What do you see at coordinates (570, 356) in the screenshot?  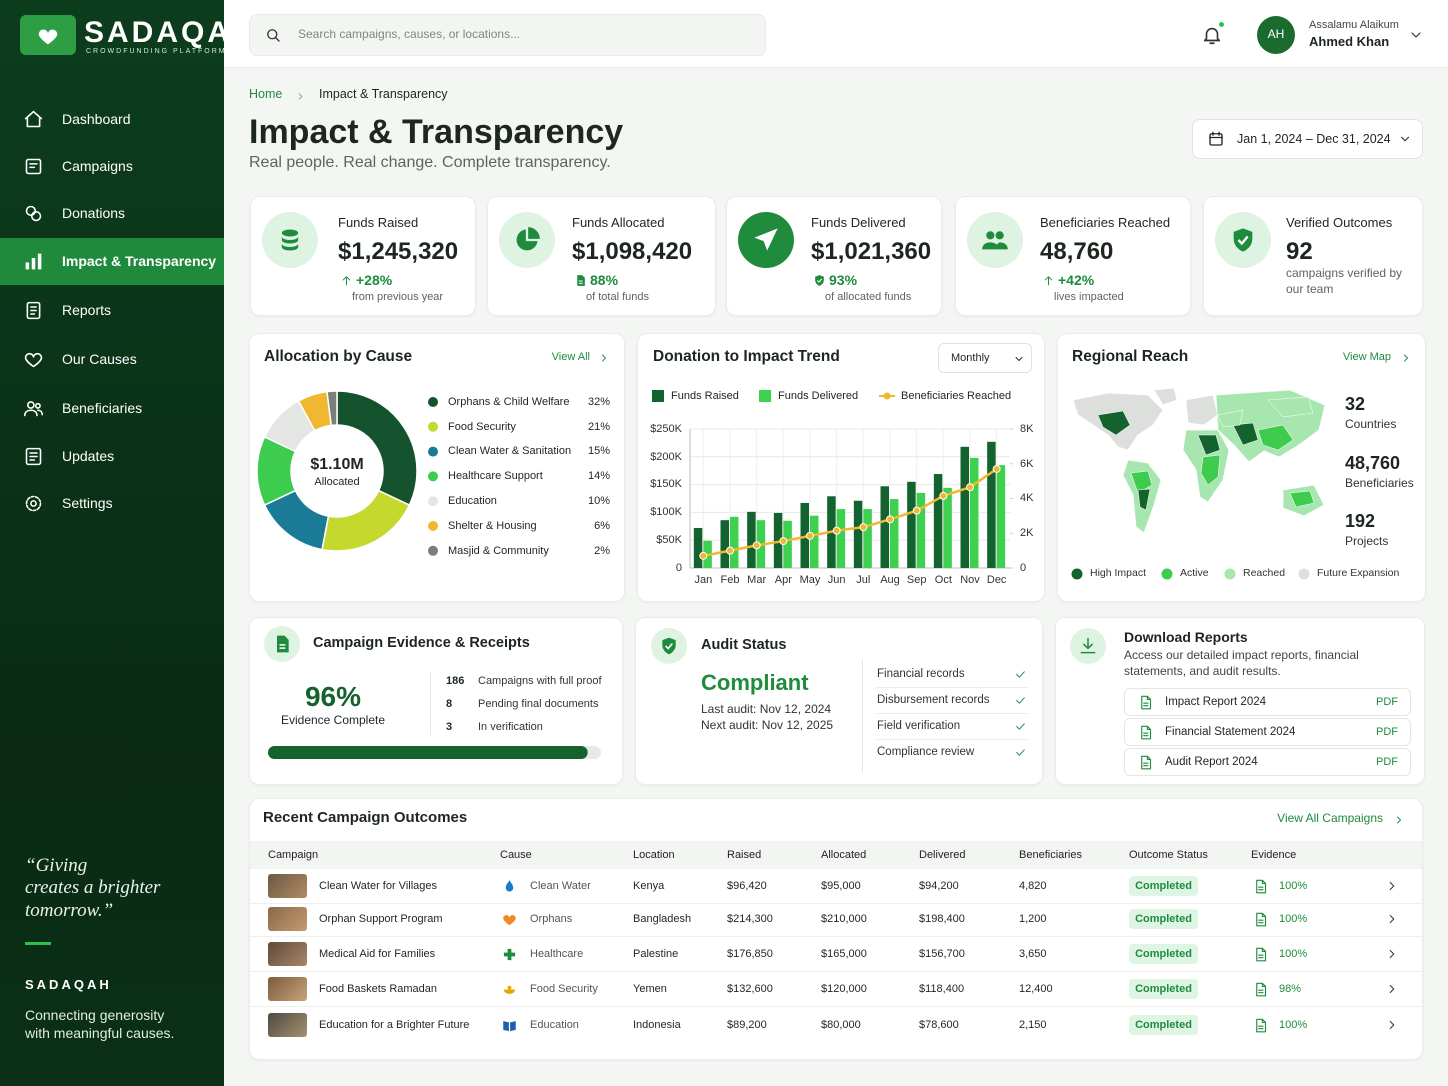 I see `card-link: View All` at bounding box center [570, 356].